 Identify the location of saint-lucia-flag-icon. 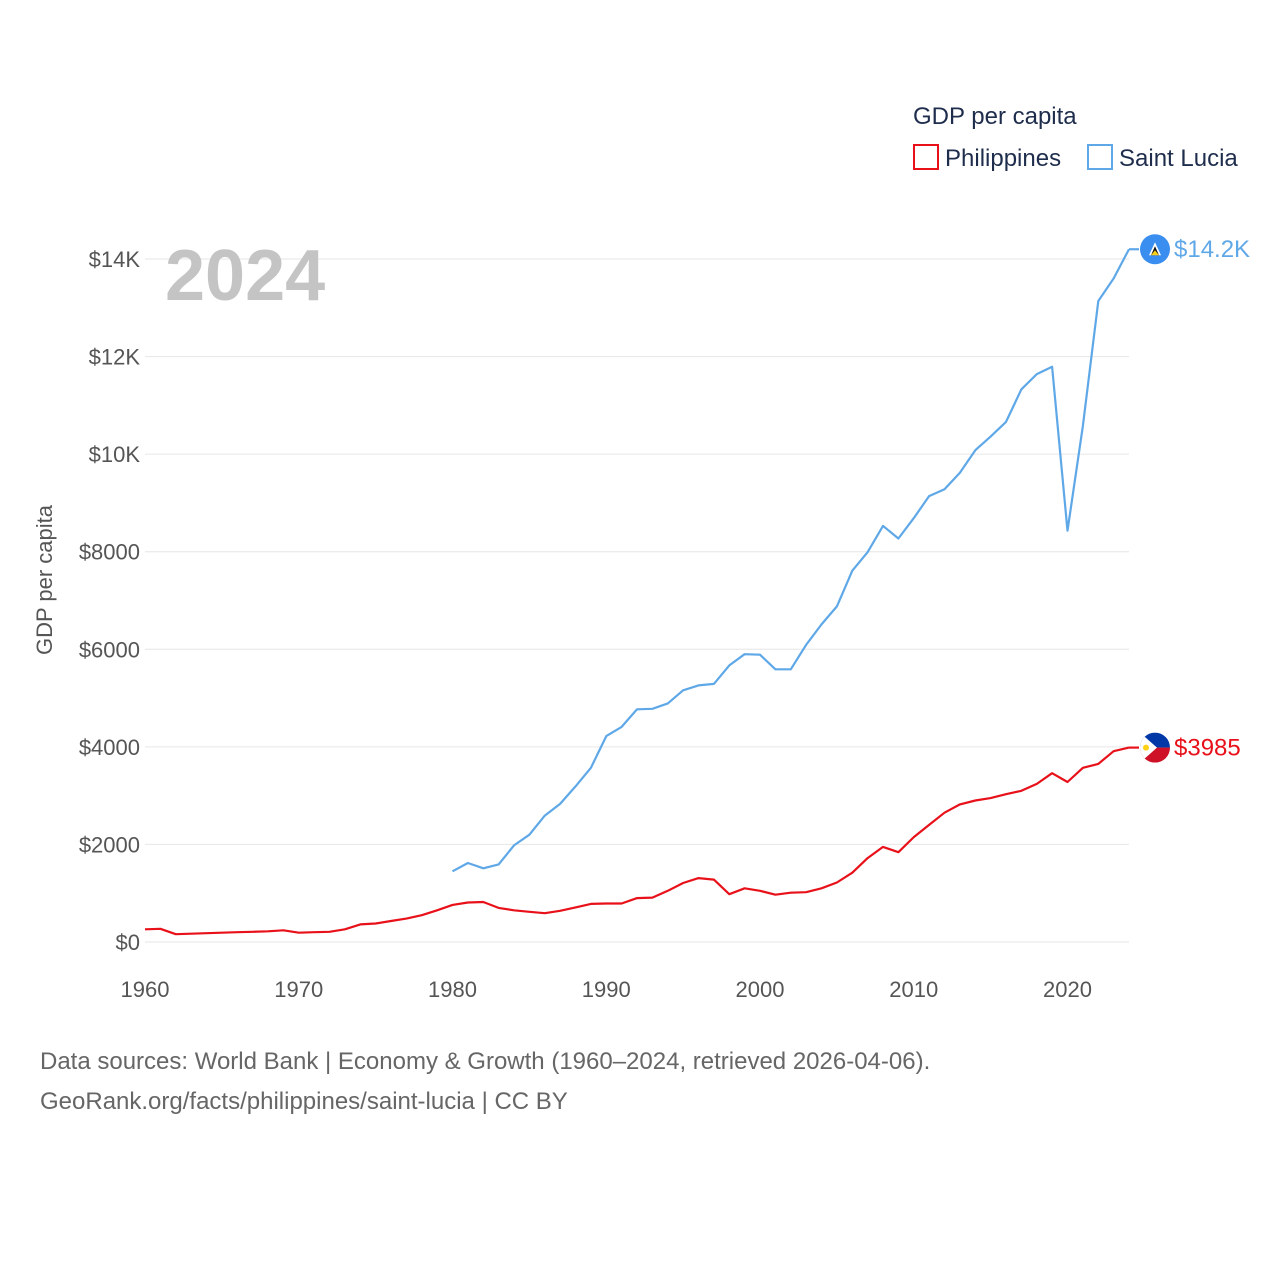
(1155, 249).